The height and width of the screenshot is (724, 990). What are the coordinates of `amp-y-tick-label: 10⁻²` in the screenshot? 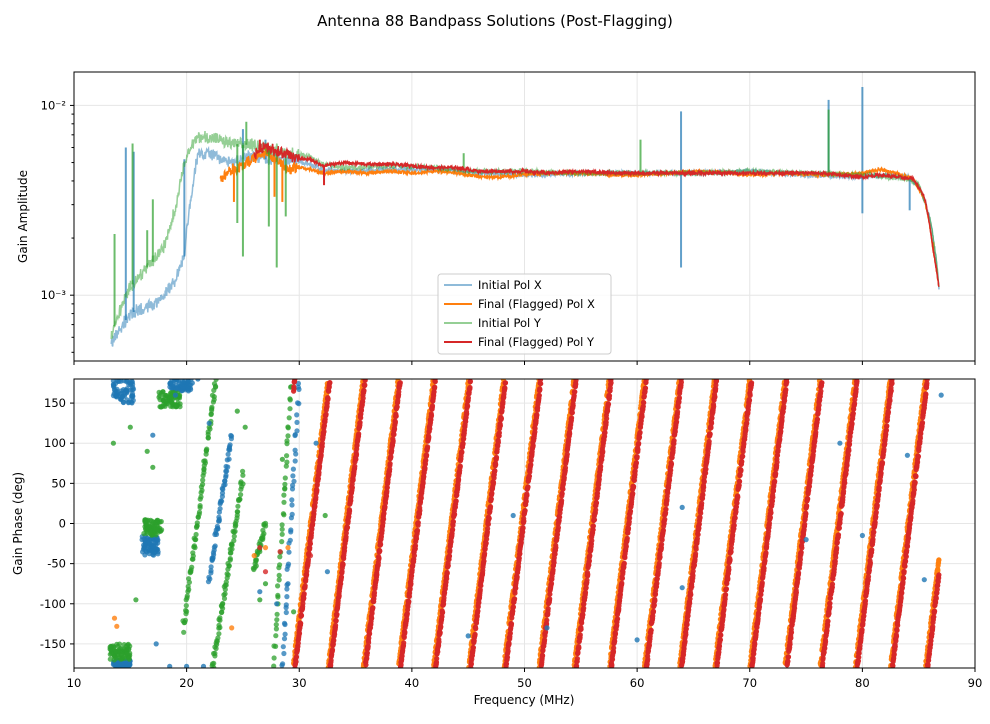 It's located at (53, 105).